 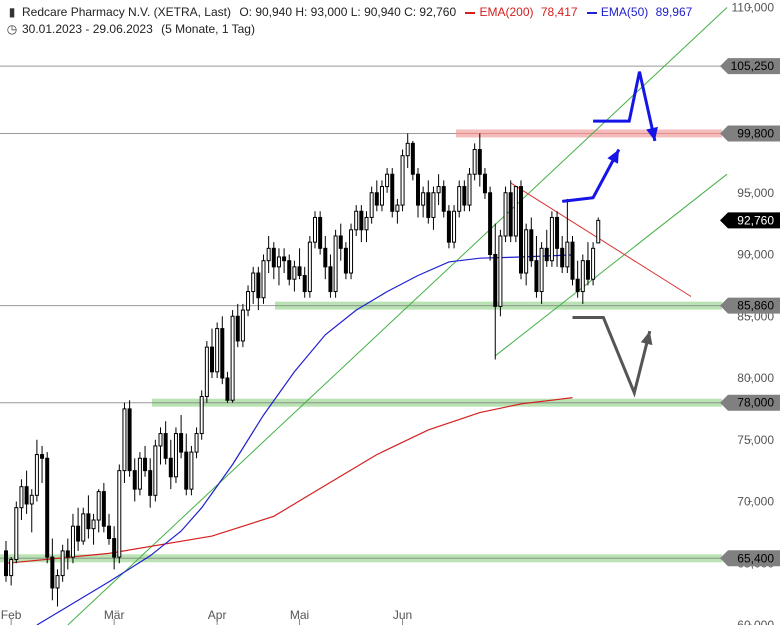 I want to click on period: (5 Monate, 1 Tag), so click(x=208, y=29).